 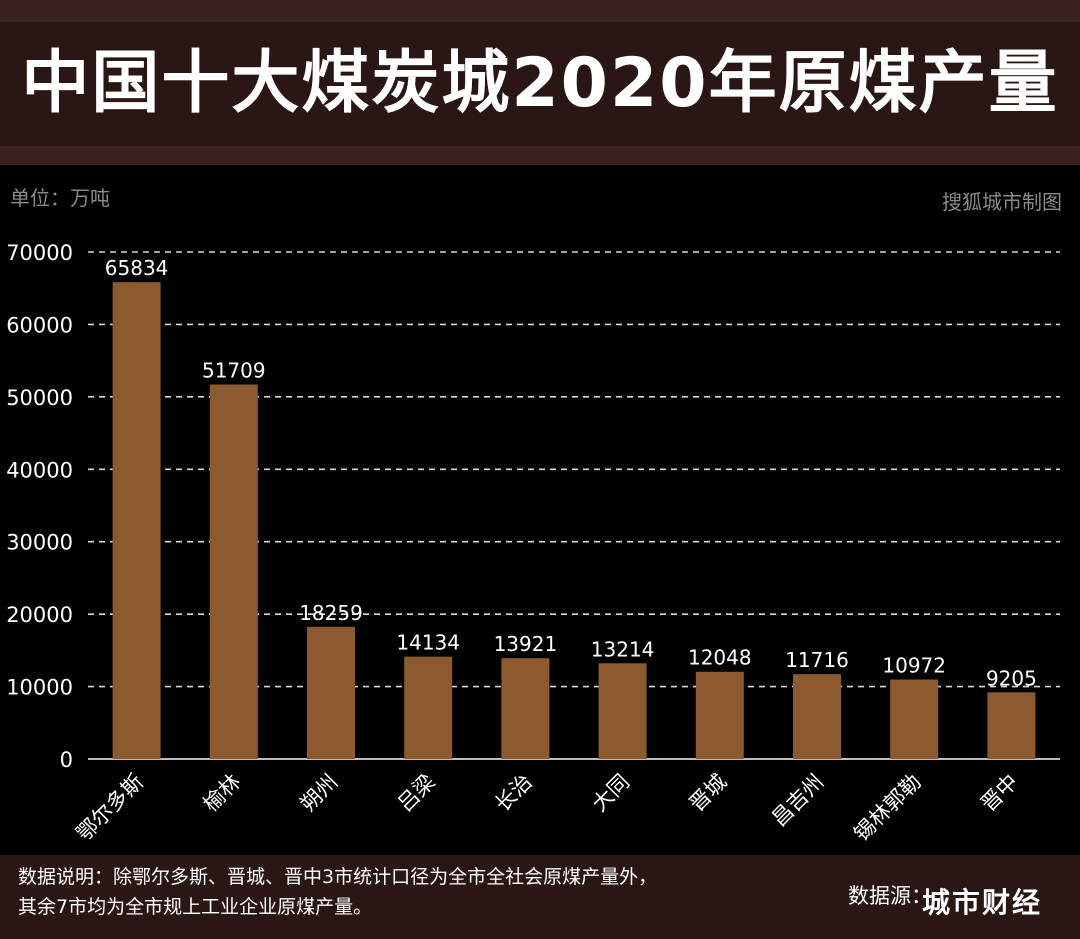 I want to click on y-tick-label: 20000, so click(x=39, y=615).